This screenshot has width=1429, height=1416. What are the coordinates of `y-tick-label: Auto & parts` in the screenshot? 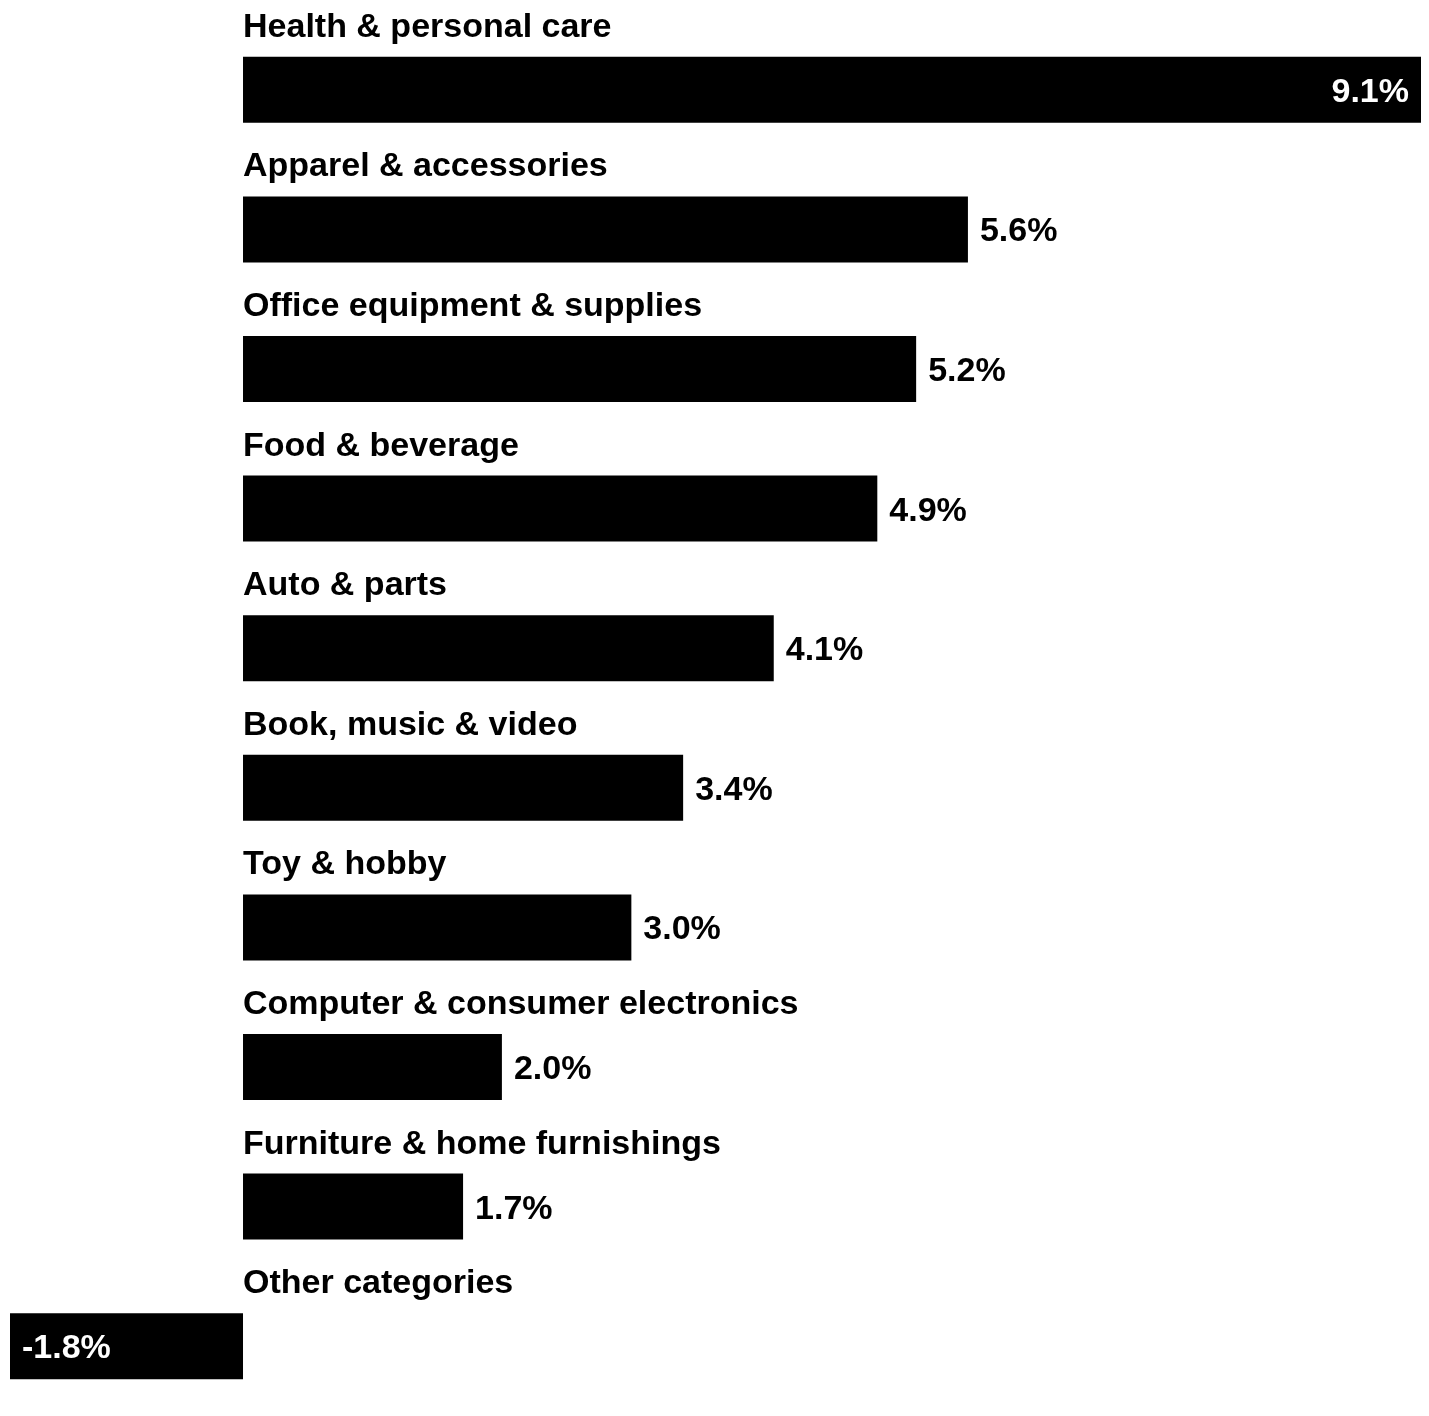 It's located at (345, 583).